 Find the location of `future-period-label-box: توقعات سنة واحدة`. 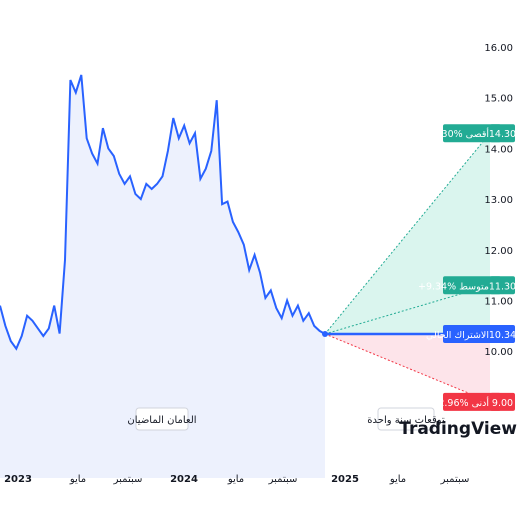

future-period-label-box: توقعات سنة واحدة is located at coordinates (406, 419).